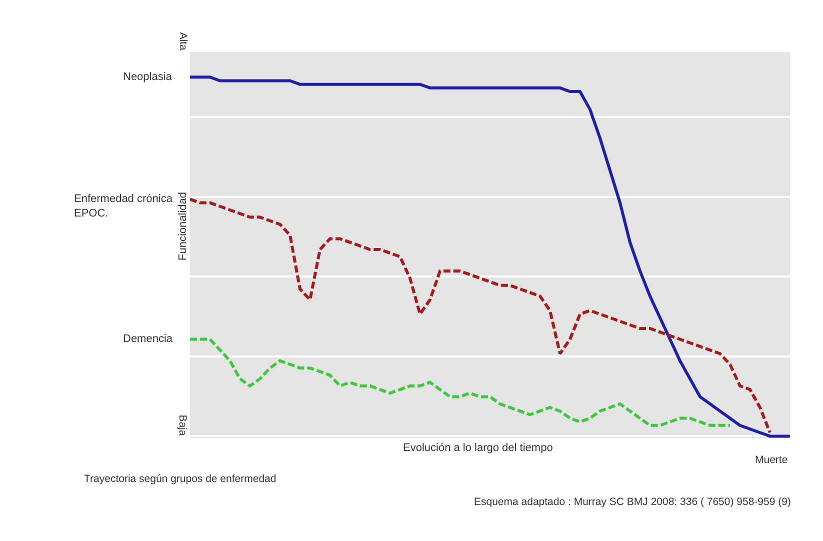  What do you see at coordinates (632, 502) in the screenshot?
I see `text: Esquema adaptado : Murray SC BMJ 2008: 336 ( 7650) 958-959 (9)` at bounding box center [632, 502].